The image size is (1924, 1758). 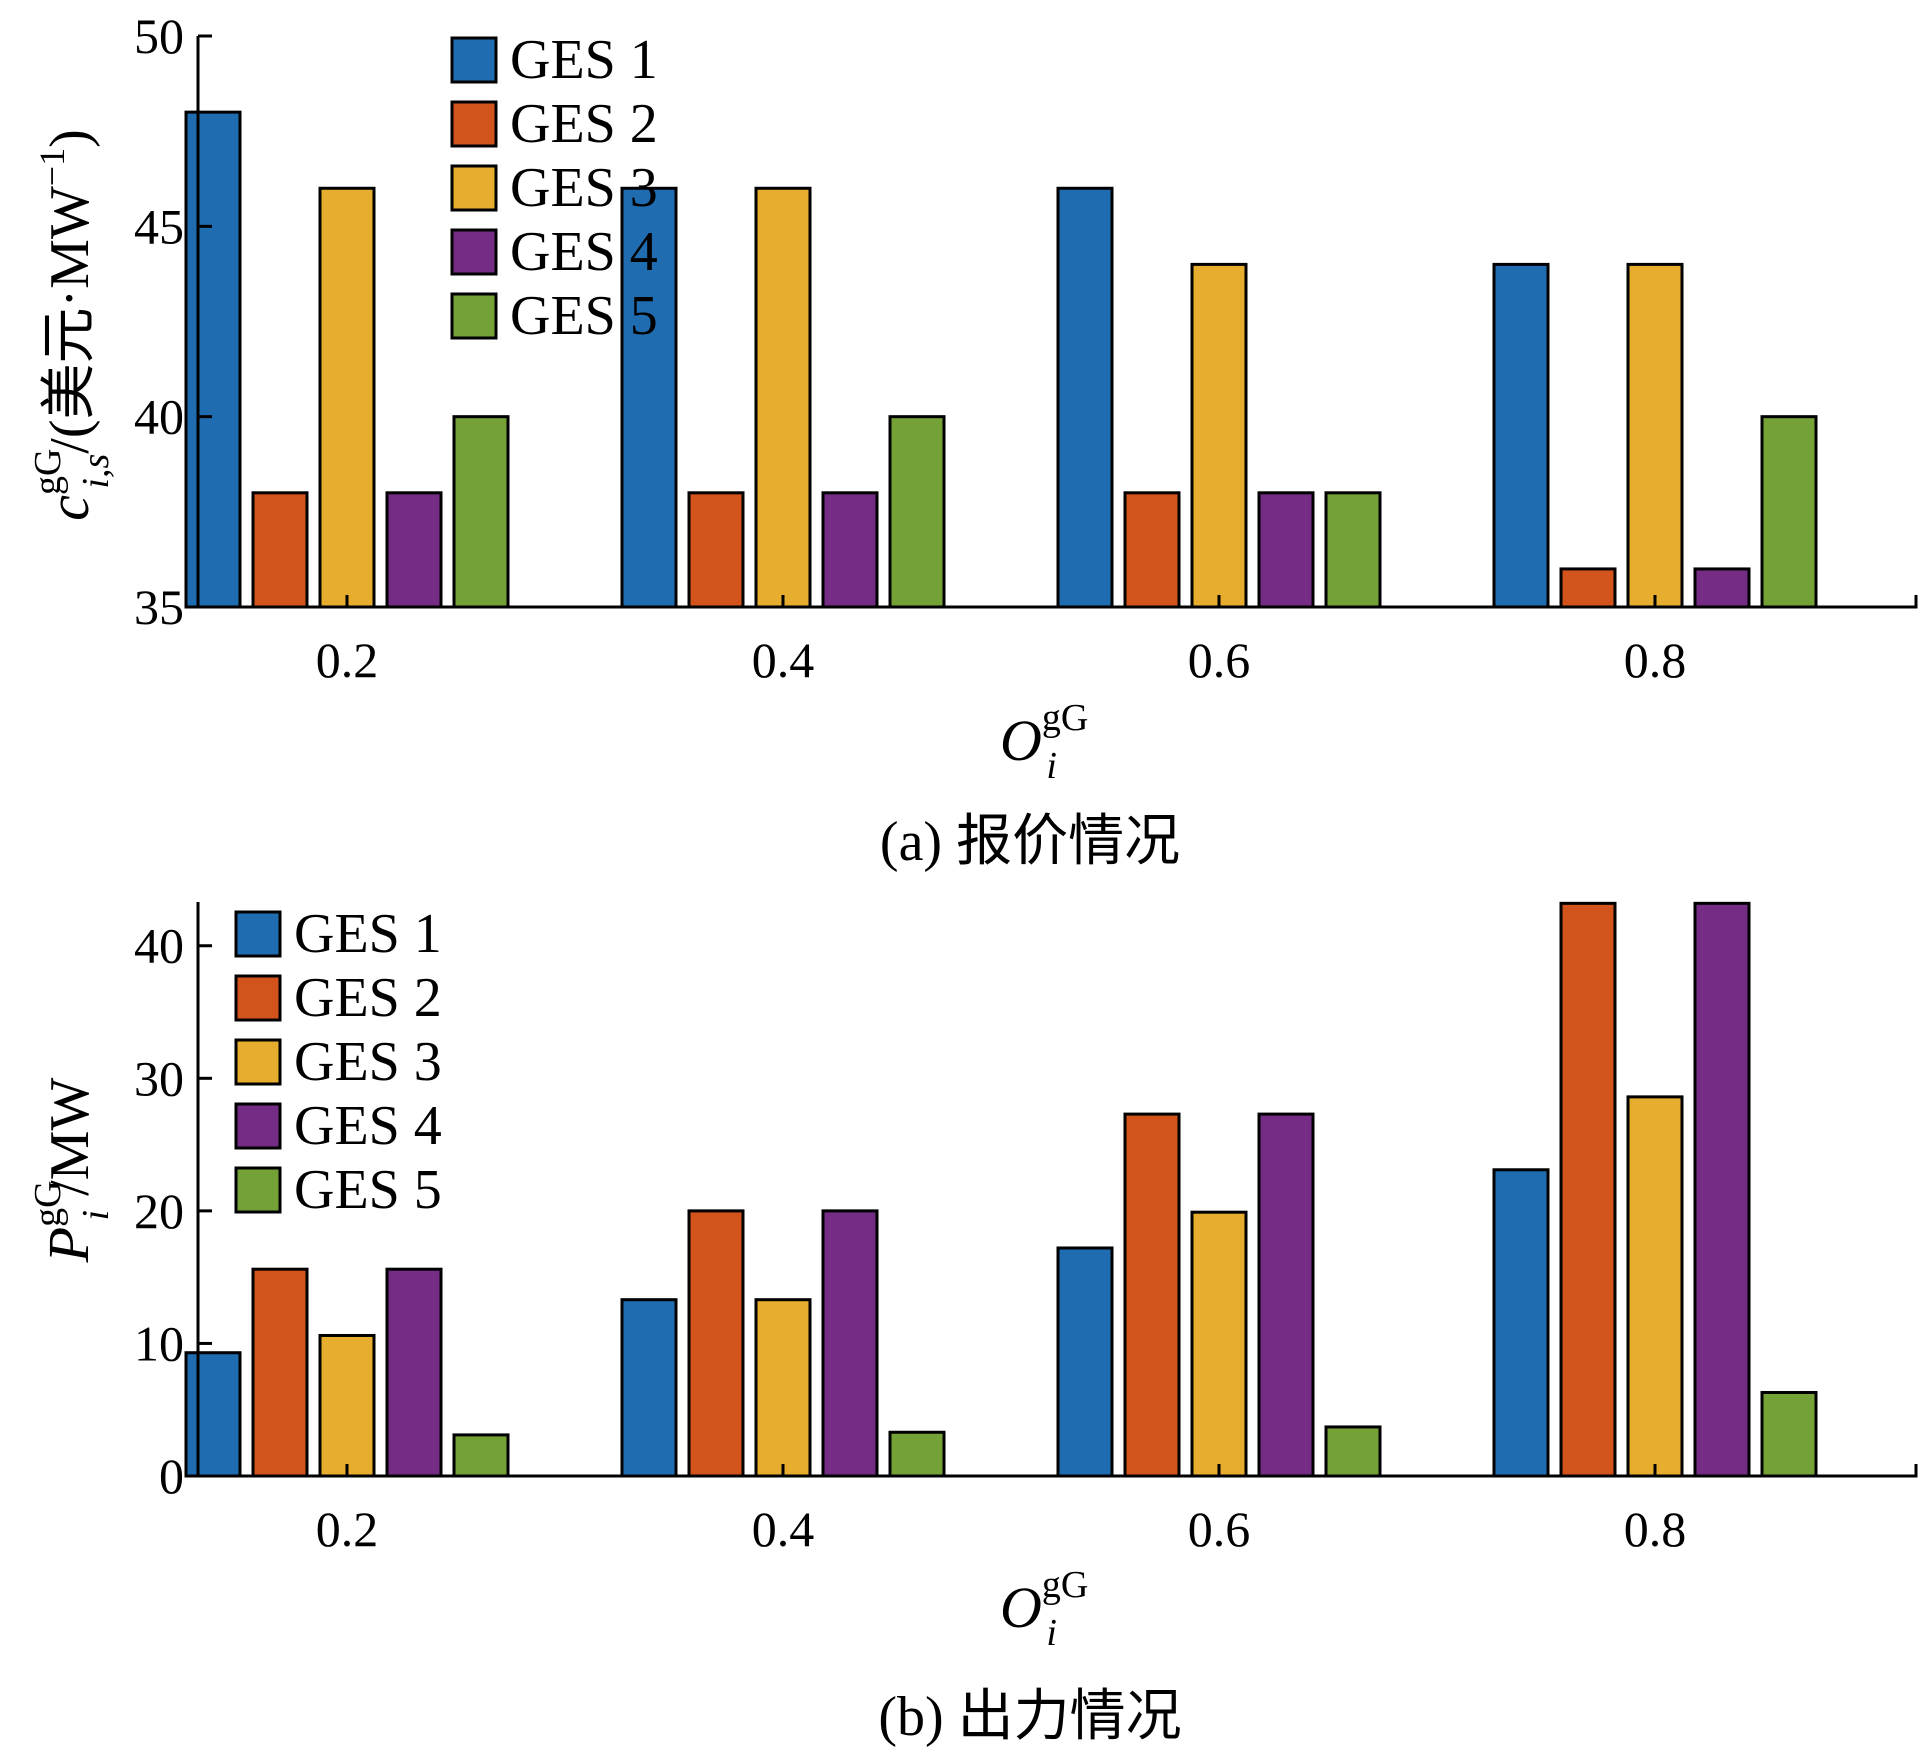 I want to click on panel-b-y-ticks: 0 10 20 30 40, so click(x=173, y=1211).